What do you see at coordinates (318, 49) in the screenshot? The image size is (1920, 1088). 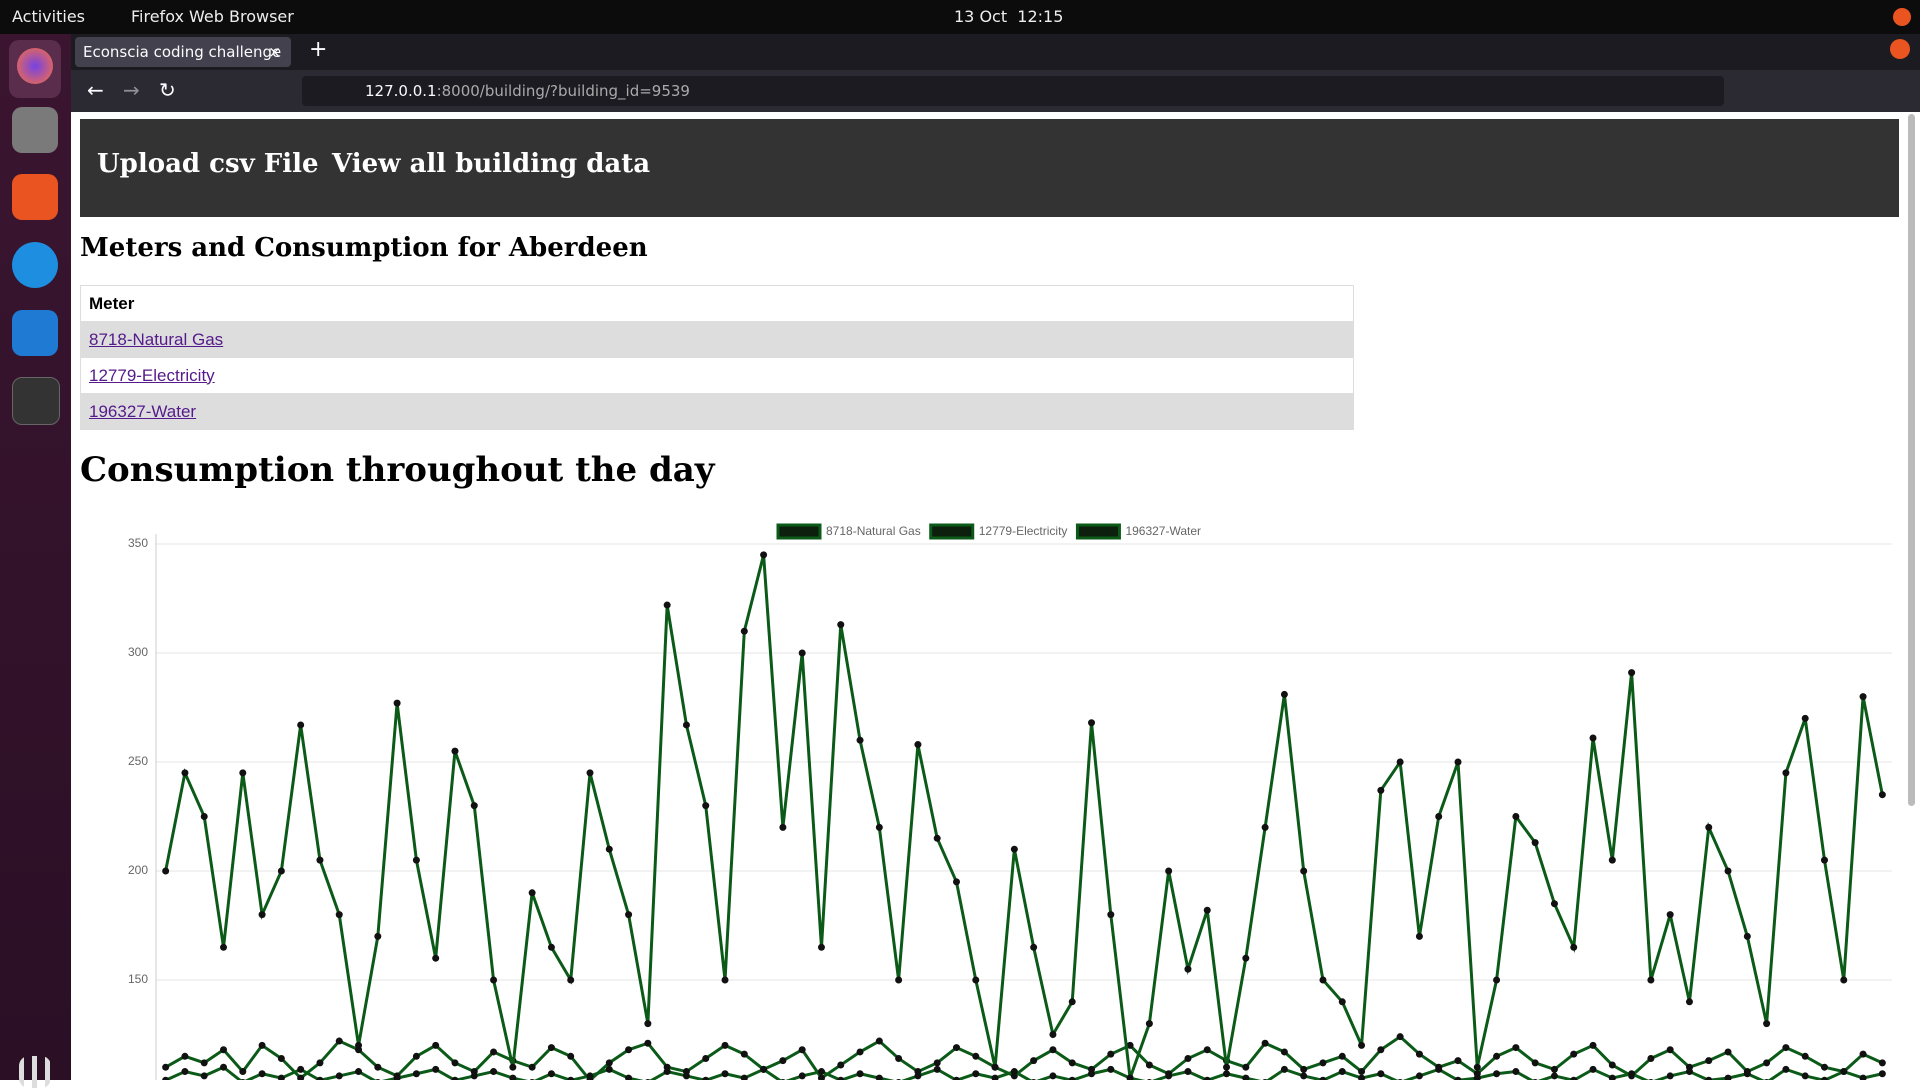 I see `new-tab: +` at bounding box center [318, 49].